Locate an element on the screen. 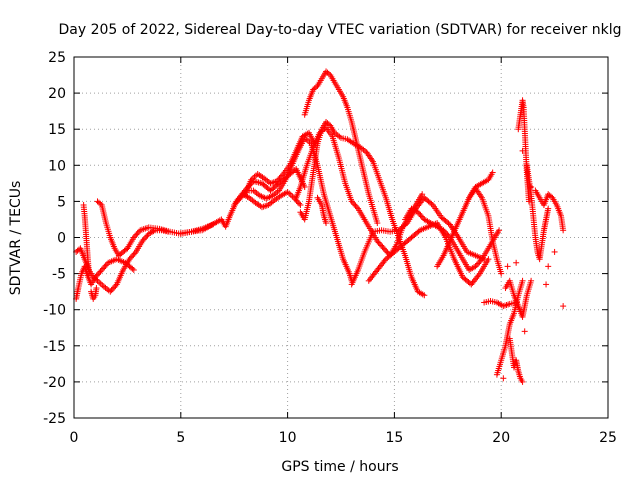 This screenshot has width=640, height=480. x-tick-label: 5 is located at coordinates (180, 438).